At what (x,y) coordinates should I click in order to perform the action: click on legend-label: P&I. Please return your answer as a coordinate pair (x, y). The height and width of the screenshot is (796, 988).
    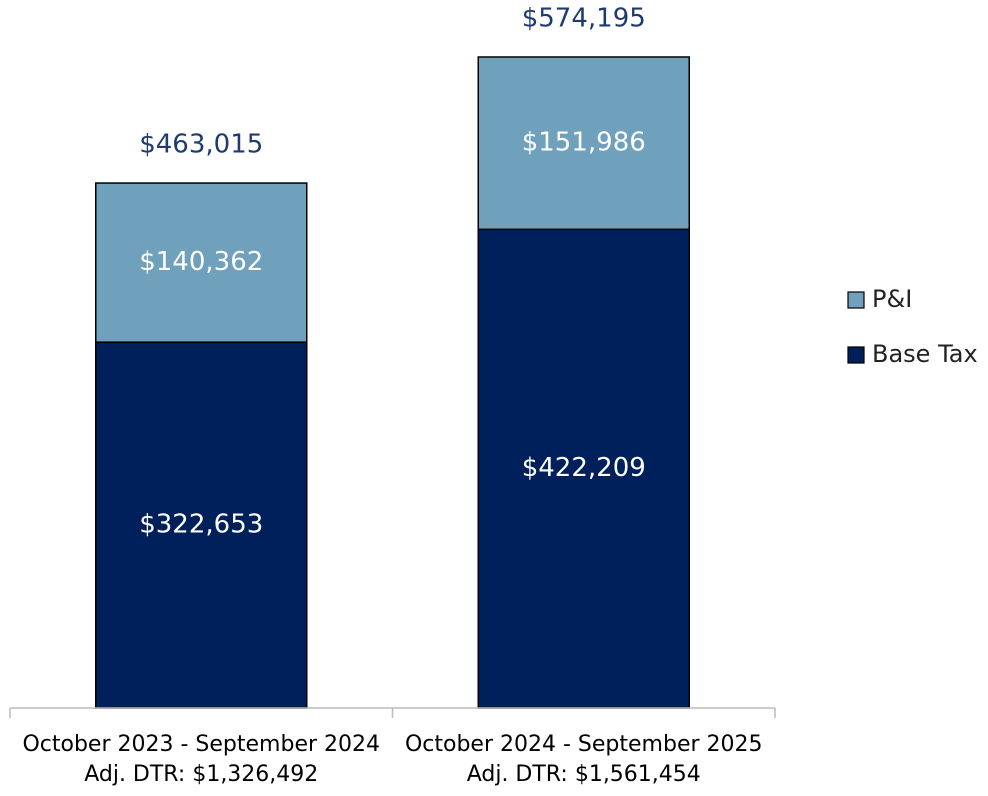
    Looking at the image, I should click on (892, 299).